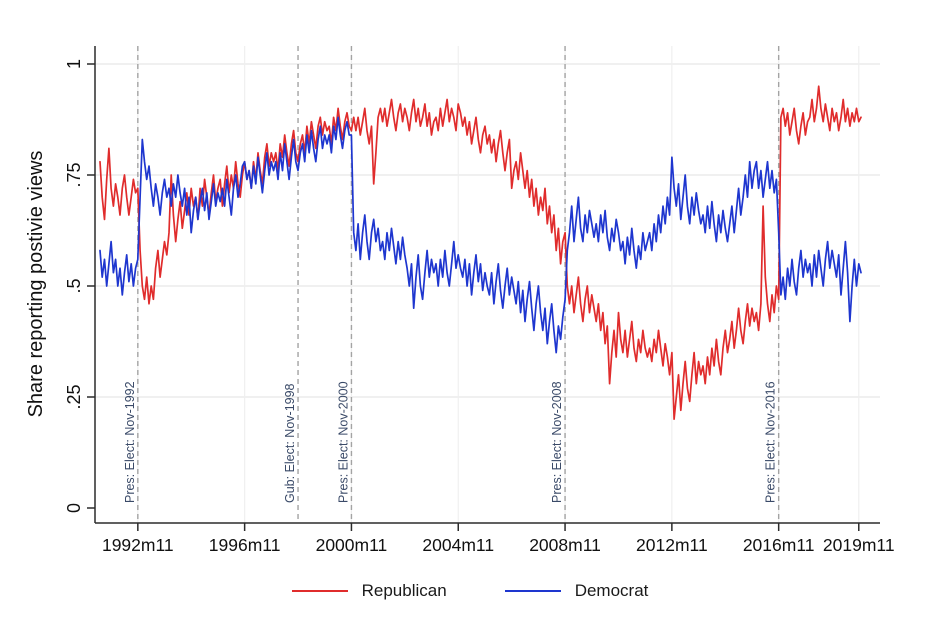 The width and height of the screenshot is (940, 625). Describe the element at coordinates (74, 508) in the screenshot. I see `y-tick-label: 0` at that location.